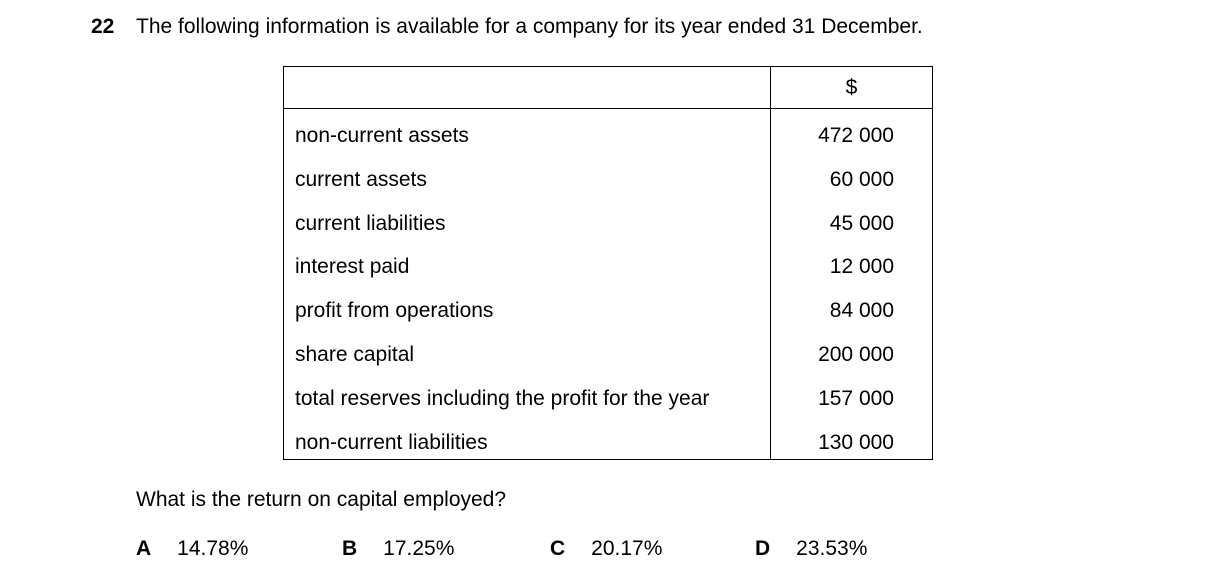 The width and height of the screenshot is (1216, 582). Describe the element at coordinates (370, 223) in the screenshot. I see `row-label: current liabilities` at that location.